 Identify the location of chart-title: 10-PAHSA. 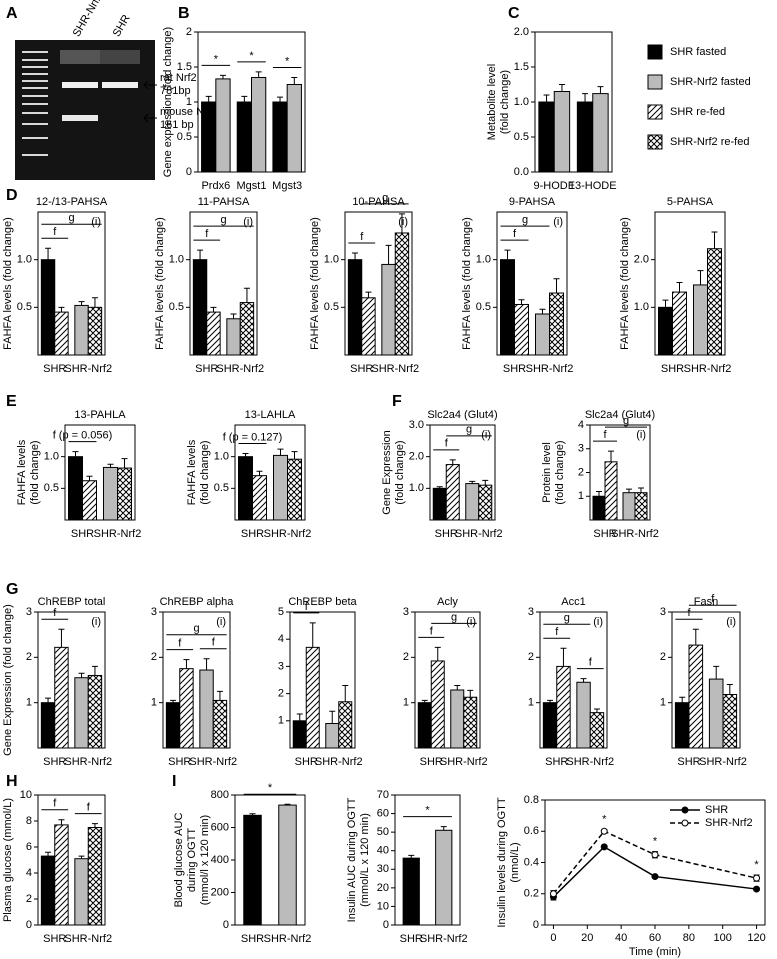
(378, 202).